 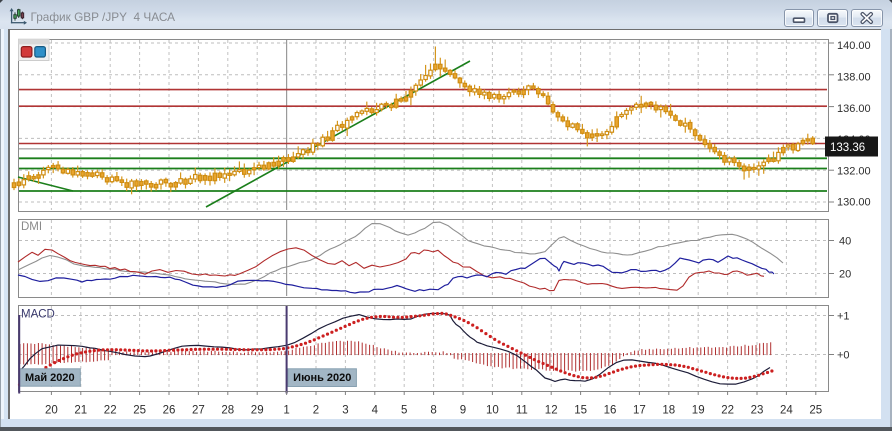 I want to click on svg-text: 29, so click(x=257, y=411).